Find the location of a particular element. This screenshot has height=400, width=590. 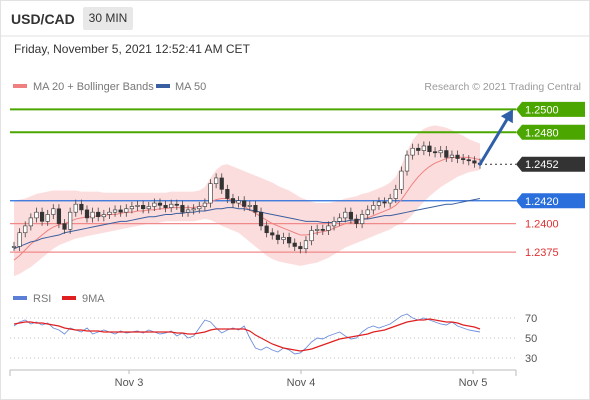

rsi-tick-label-70: 70 is located at coordinates (531, 319).